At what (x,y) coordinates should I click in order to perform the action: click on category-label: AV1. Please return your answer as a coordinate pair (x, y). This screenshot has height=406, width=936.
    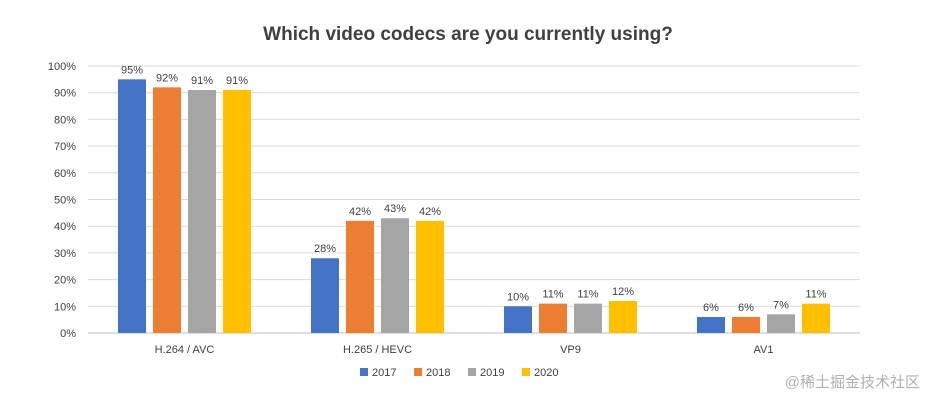
    Looking at the image, I should click on (764, 350).